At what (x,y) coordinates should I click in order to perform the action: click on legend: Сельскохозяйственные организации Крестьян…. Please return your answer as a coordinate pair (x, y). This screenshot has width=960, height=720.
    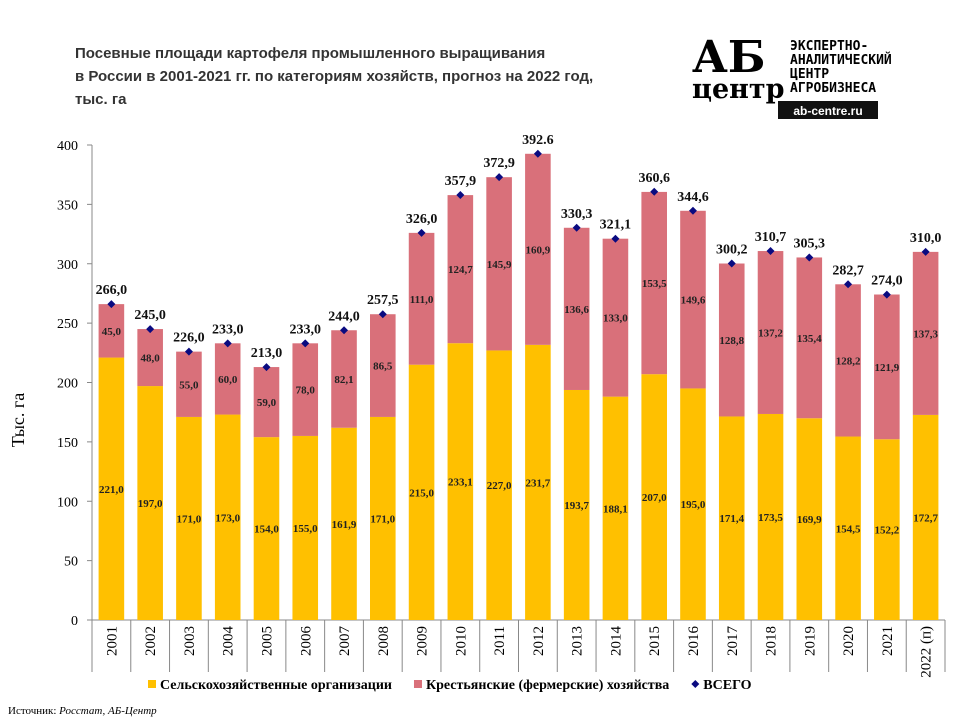
    Looking at the image, I should click on (450, 685).